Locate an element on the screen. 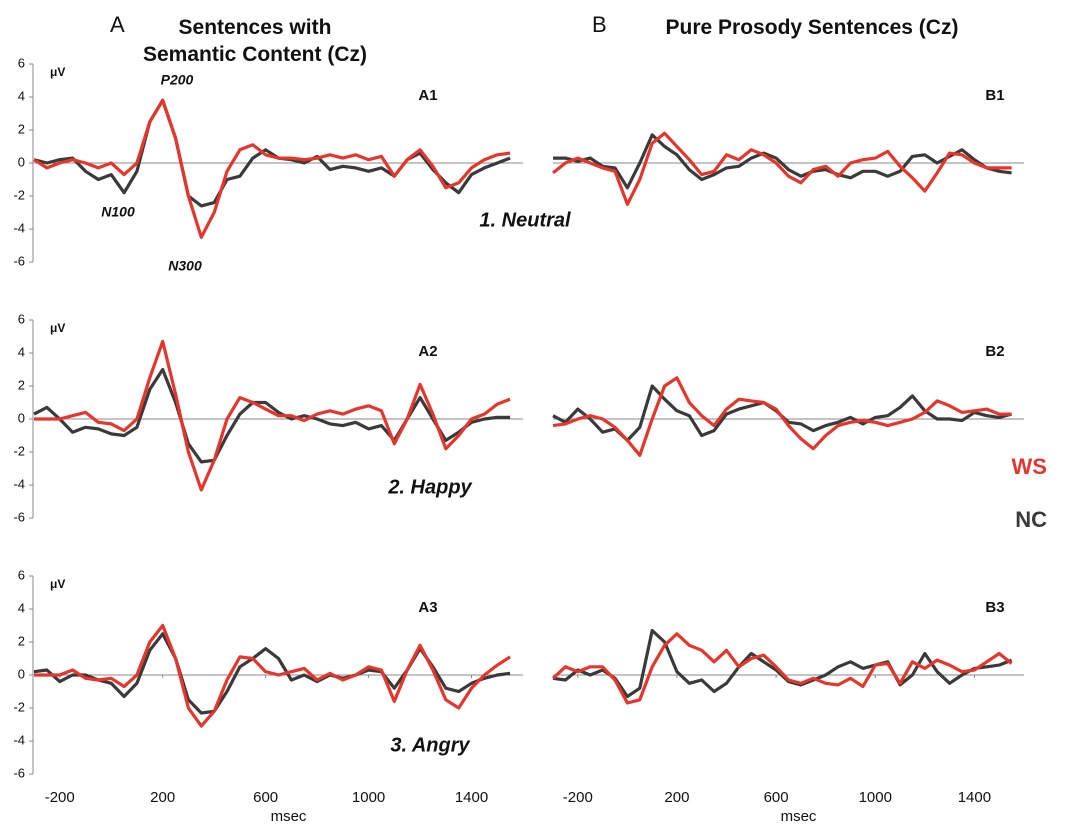  panel-label: A3 is located at coordinates (427, 607).